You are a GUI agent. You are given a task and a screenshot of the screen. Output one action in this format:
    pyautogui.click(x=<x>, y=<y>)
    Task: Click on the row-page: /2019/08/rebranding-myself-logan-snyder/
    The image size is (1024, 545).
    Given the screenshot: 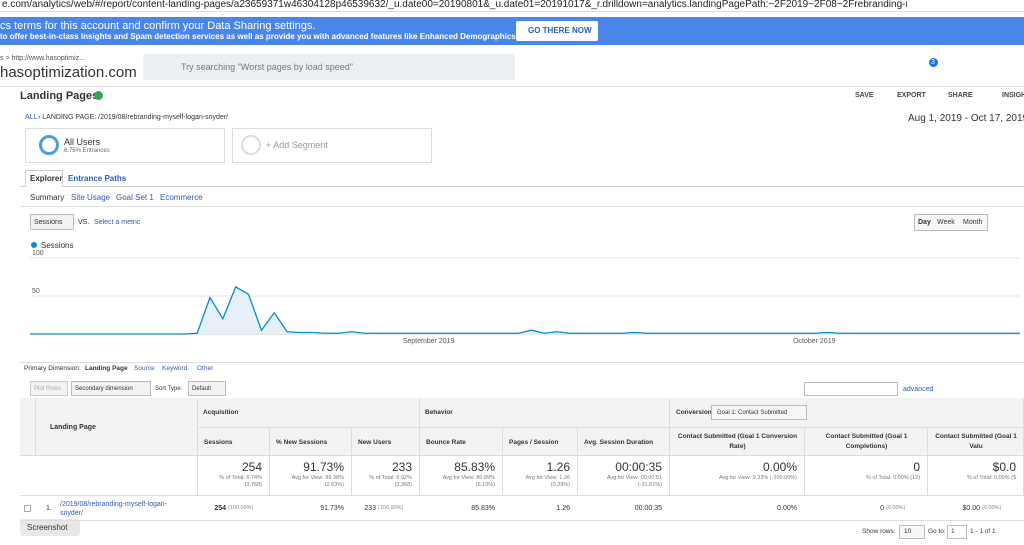 What is the action you would take?
    pyautogui.click(x=114, y=509)
    